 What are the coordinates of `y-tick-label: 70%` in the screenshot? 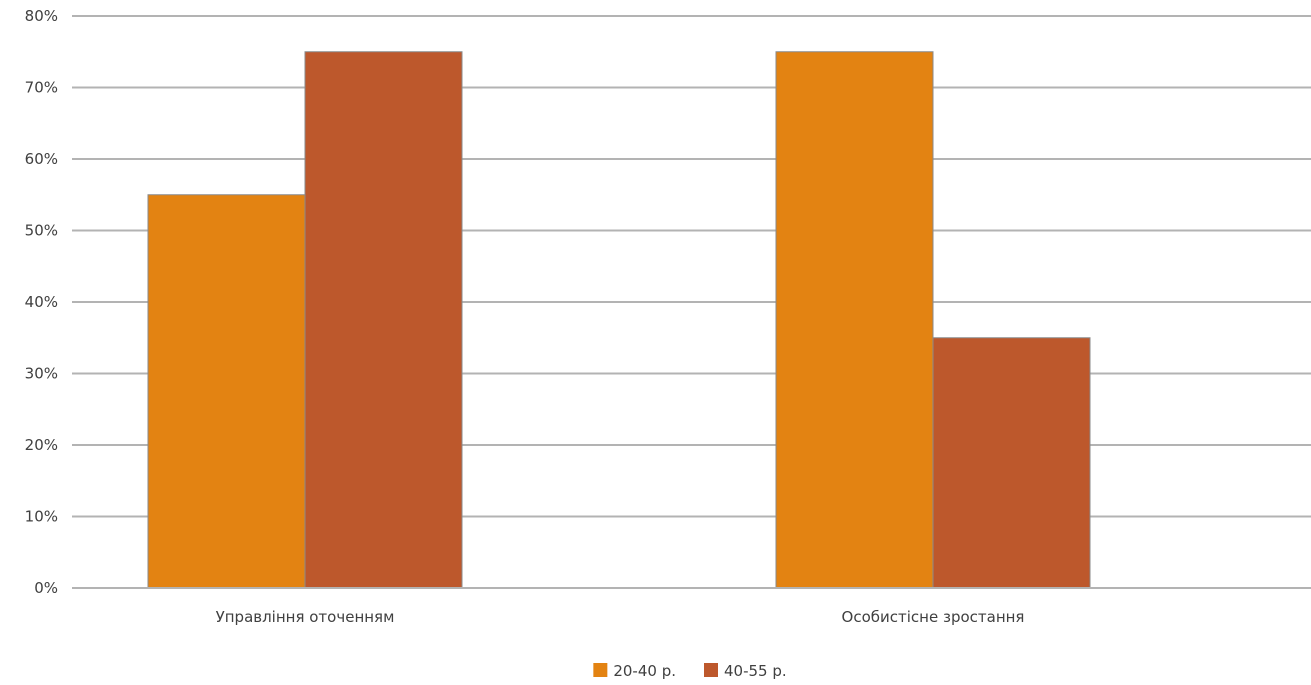 It's located at (41, 88).